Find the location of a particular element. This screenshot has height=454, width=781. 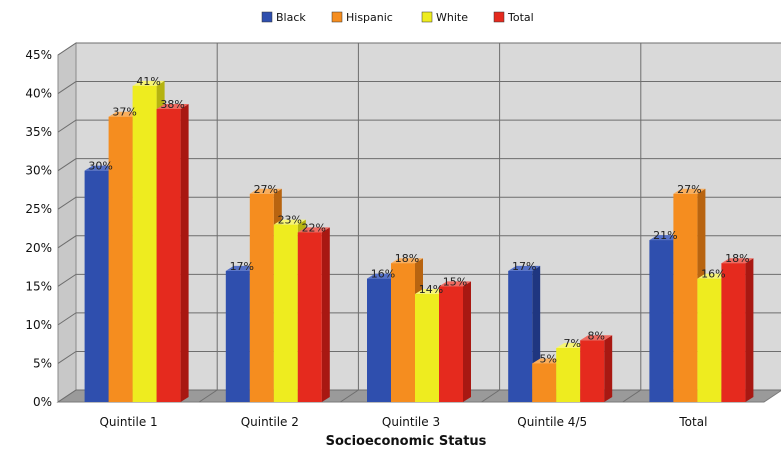

legend-item: Hispanic is located at coordinates (362, 17).